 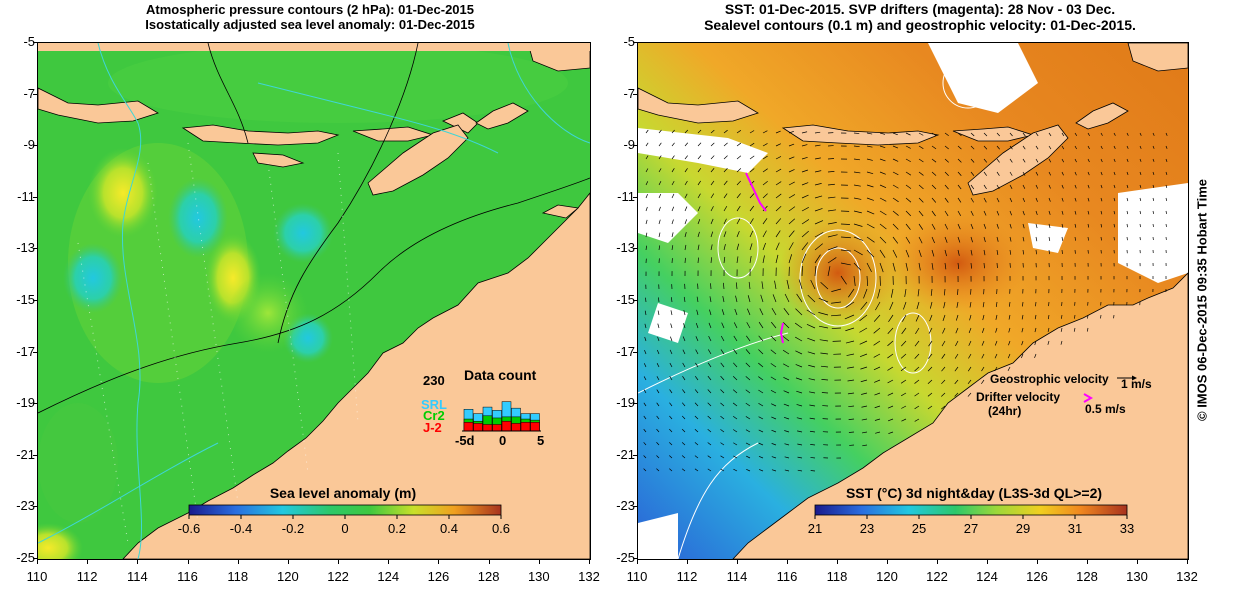 I want to click on right-lon-tick-label: 132, so click(x=1187, y=576).